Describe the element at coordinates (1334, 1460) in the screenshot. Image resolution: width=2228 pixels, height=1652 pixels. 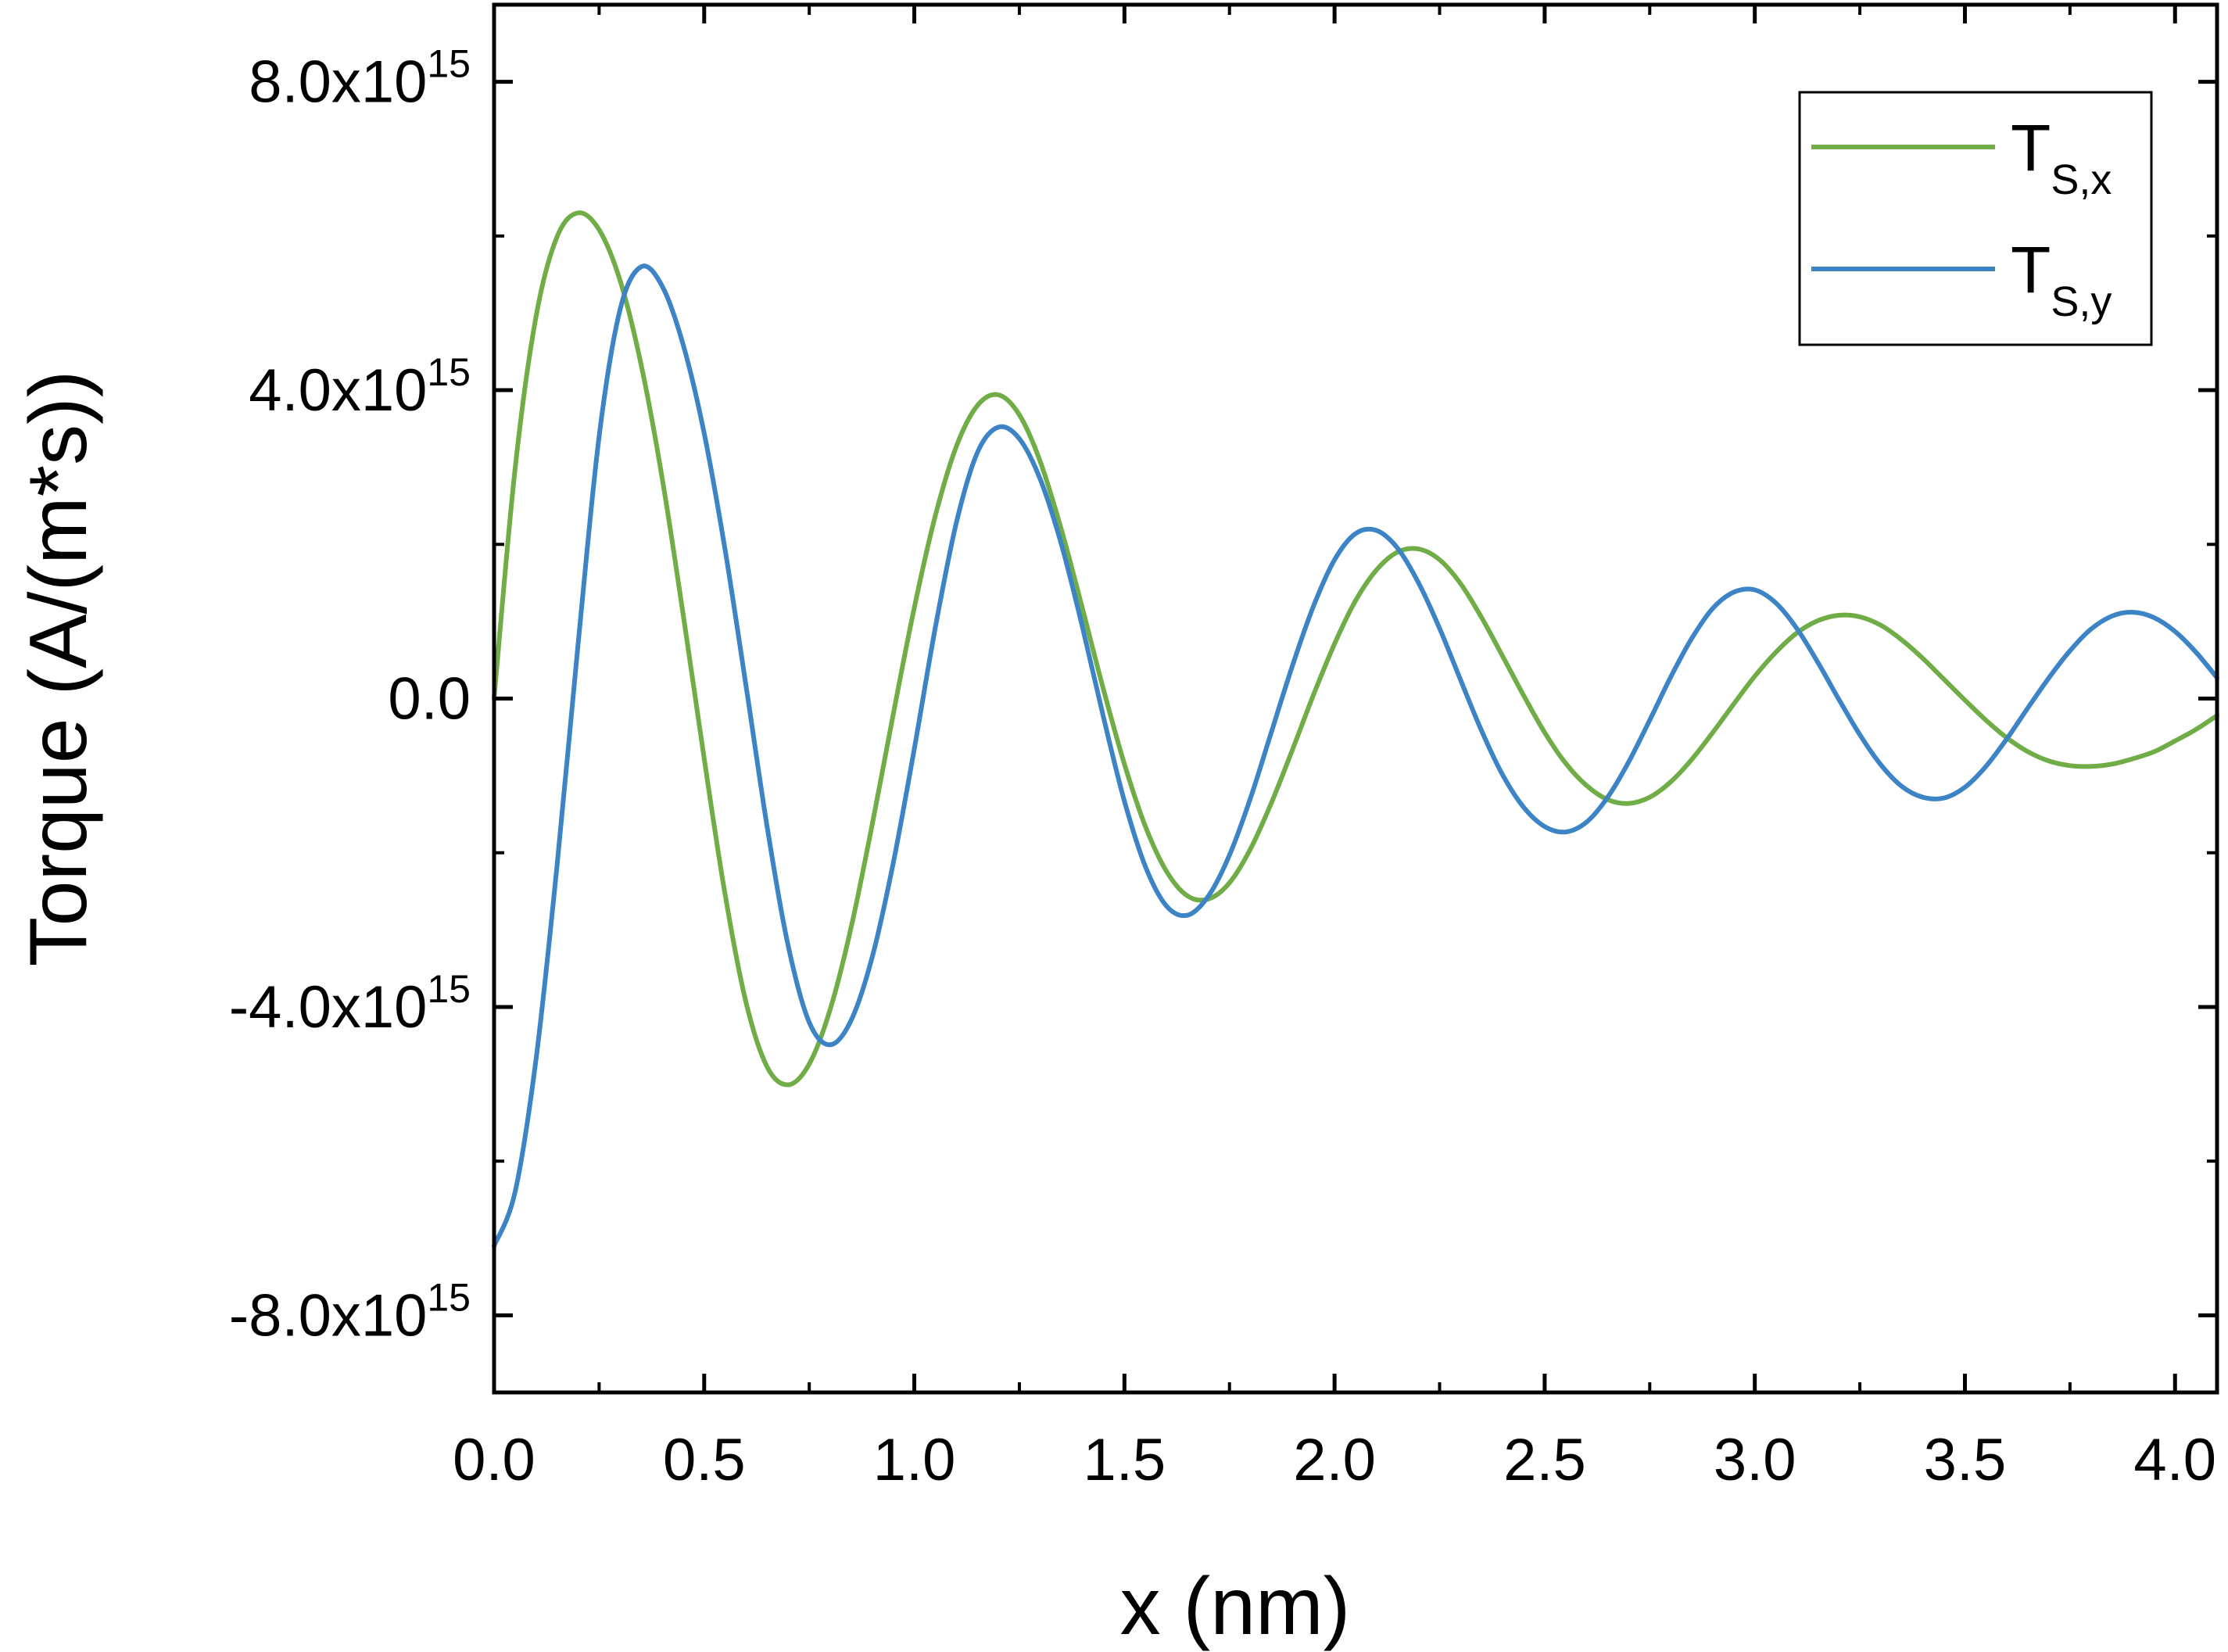
I see `x-tick-label: 2.0` at that location.